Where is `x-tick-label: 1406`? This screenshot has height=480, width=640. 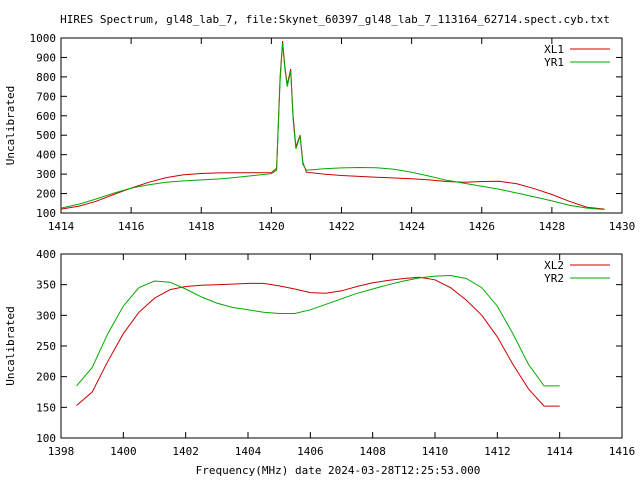 x-tick-label: 1406 is located at coordinates (310, 451).